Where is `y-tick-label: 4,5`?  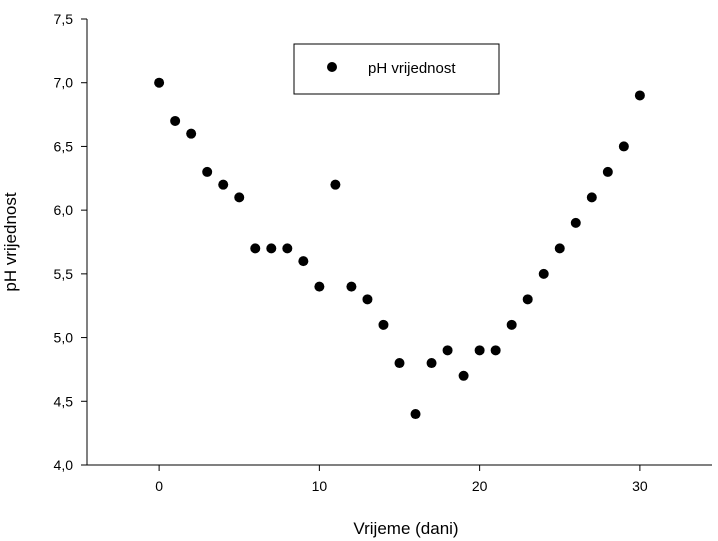 y-tick-label: 4,5 is located at coordinates (64, 401).